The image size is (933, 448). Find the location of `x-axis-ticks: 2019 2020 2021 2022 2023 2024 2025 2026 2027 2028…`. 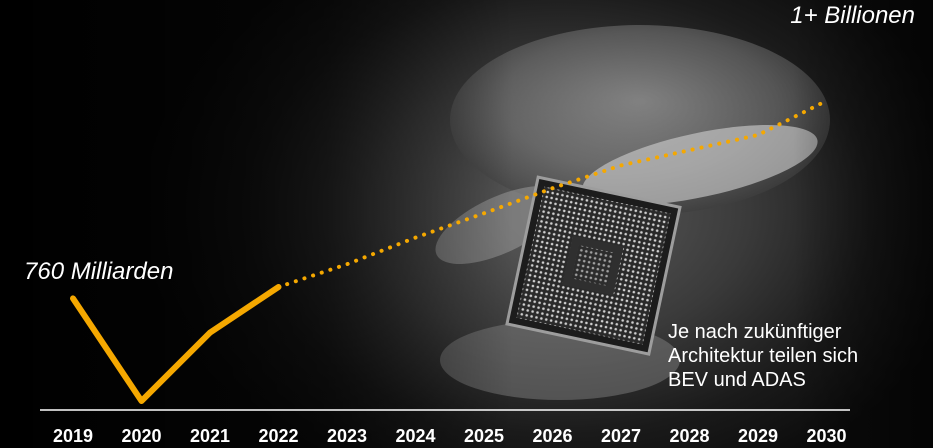

x-axis-ticks: 2019 2020 2021 2022 2023 2024 2025 2026 2027 2028… is located at coordinates (450, 436).